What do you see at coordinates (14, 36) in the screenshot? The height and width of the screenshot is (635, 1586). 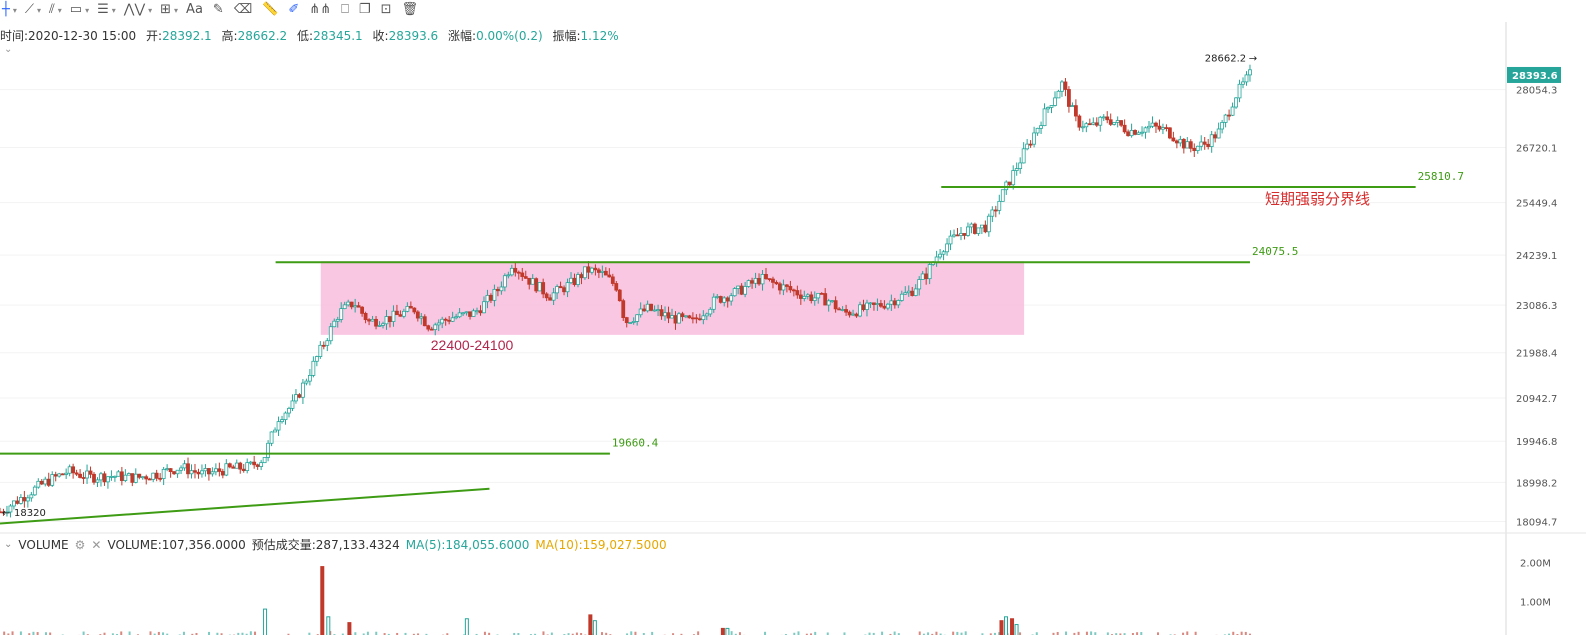 I see `time-label: 时间:` at bounding box center [14, 36].